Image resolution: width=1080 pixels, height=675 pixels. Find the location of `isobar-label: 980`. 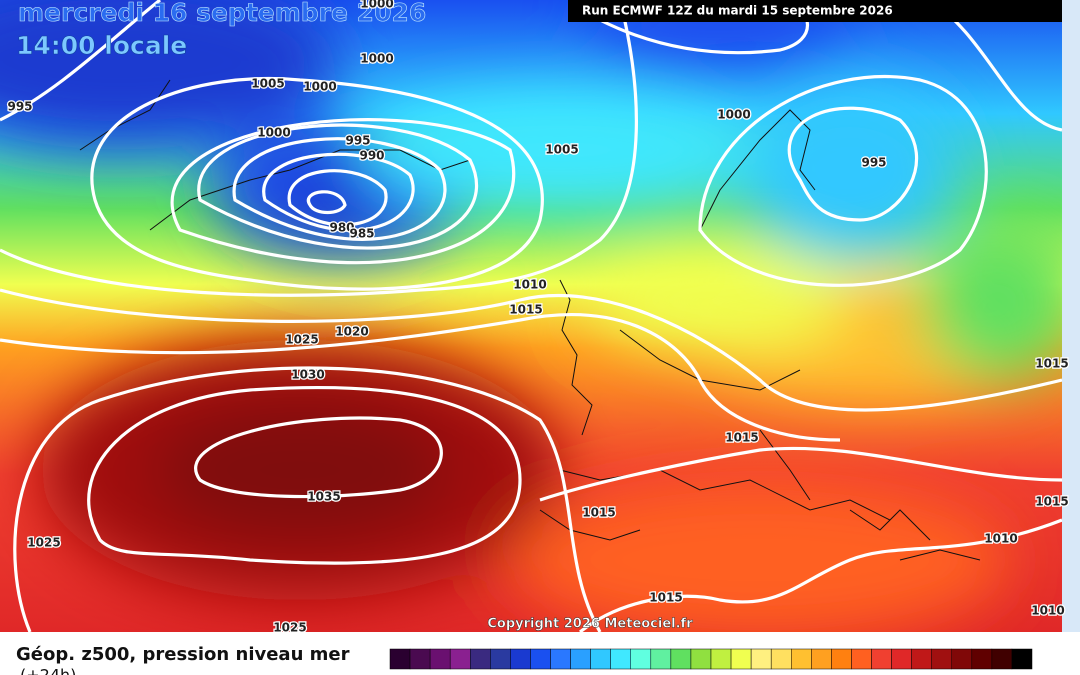

isobar-label: 980 is located at coordinates (341, 228).